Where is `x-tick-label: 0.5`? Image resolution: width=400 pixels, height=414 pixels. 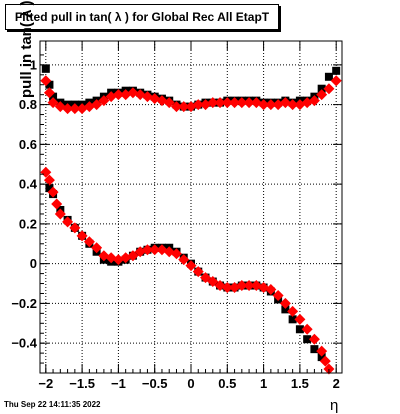
x-tick-label: 0.5 is located at coordinates (227, 383).